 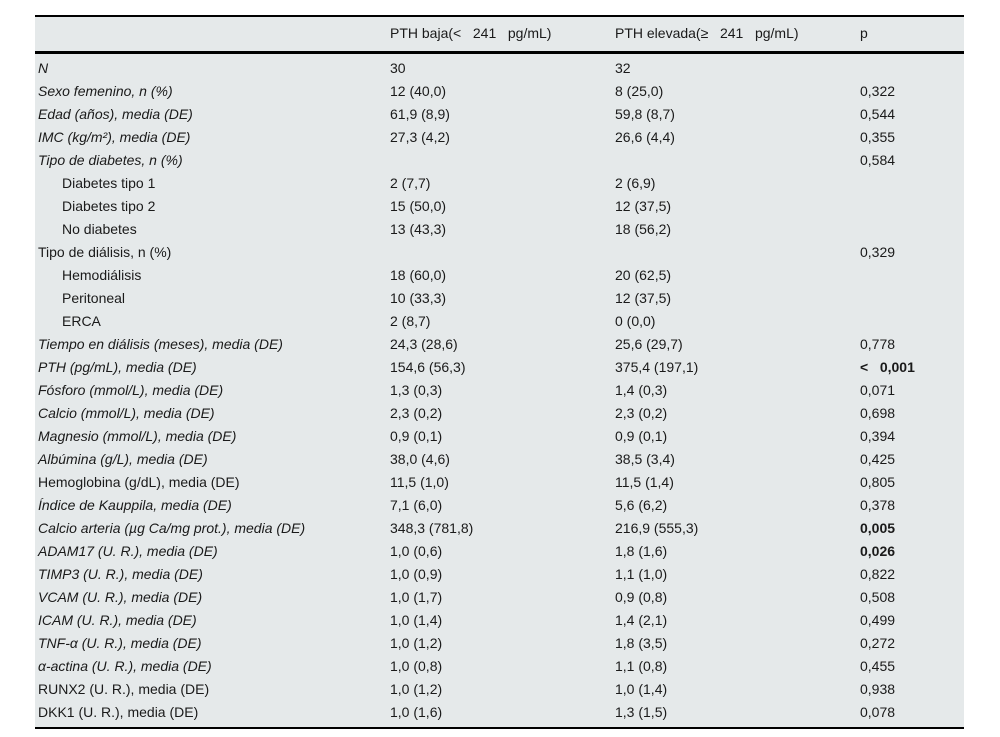 I want to click on pth-low-value: 10 (33,3), so click(x=418, y=297).